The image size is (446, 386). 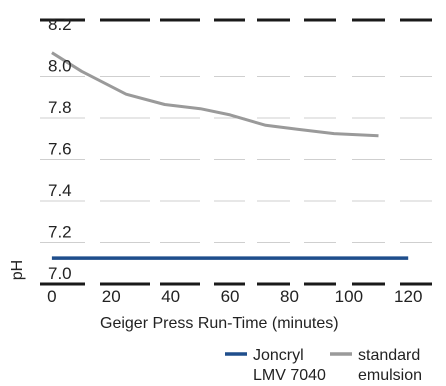 I want to click on x-axis-title: Geiger Press Run-Time (minutes), so click(x=219, y=323).